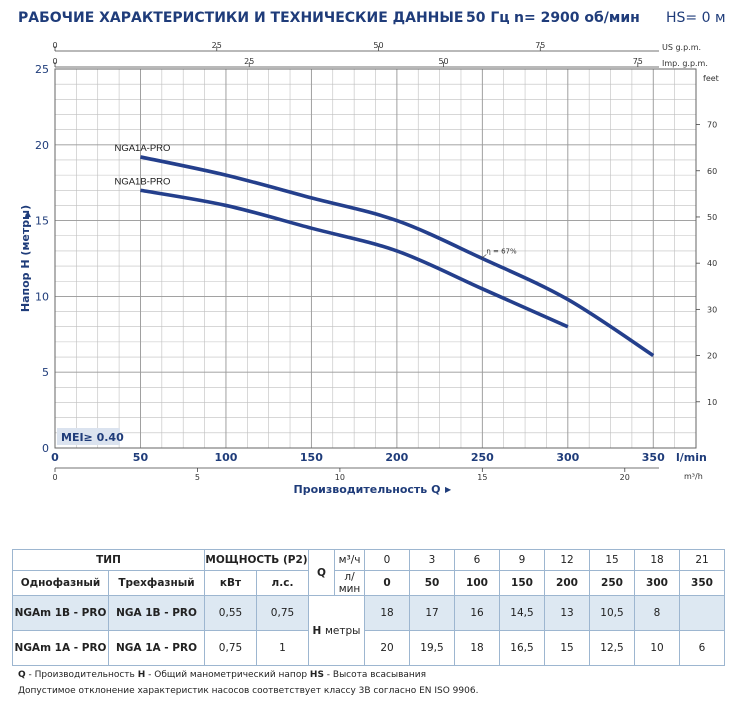 The image size is (730, 710). I want to click on x-tick-label: 250, so click(482, 457).